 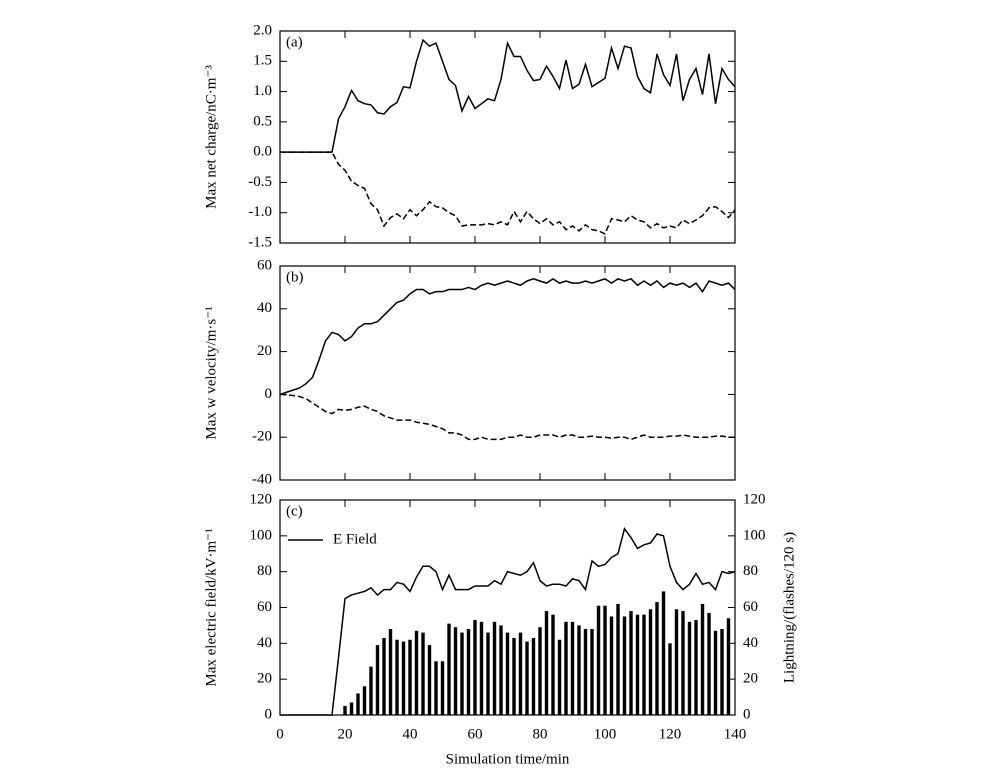 I want to click on y2-axis-label: Lightning/(flashes/120 s), so click(x=789, y=607).